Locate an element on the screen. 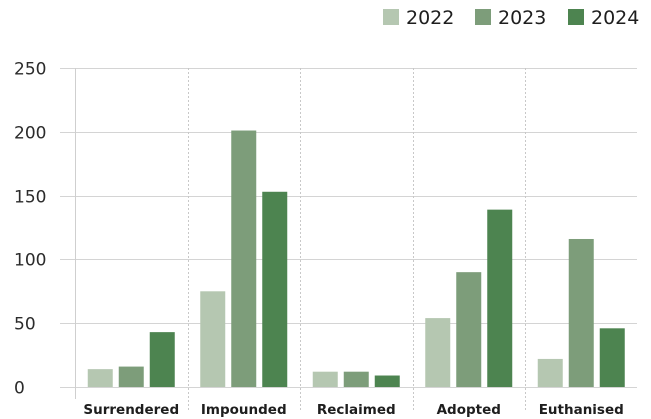 Image resolution: width=651 pixels, height=419 pixels. bar-surrendered-2024 is located at coordinates (162, 359).